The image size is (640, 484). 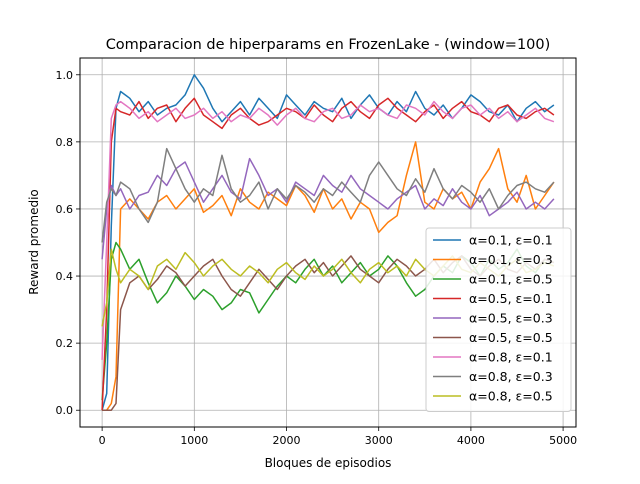 What do you see at coordinates (511, 240) in the screenshot?
I see `legend-entry-label: α=0.1, ε=0.1` at bounding box center [511, 240].